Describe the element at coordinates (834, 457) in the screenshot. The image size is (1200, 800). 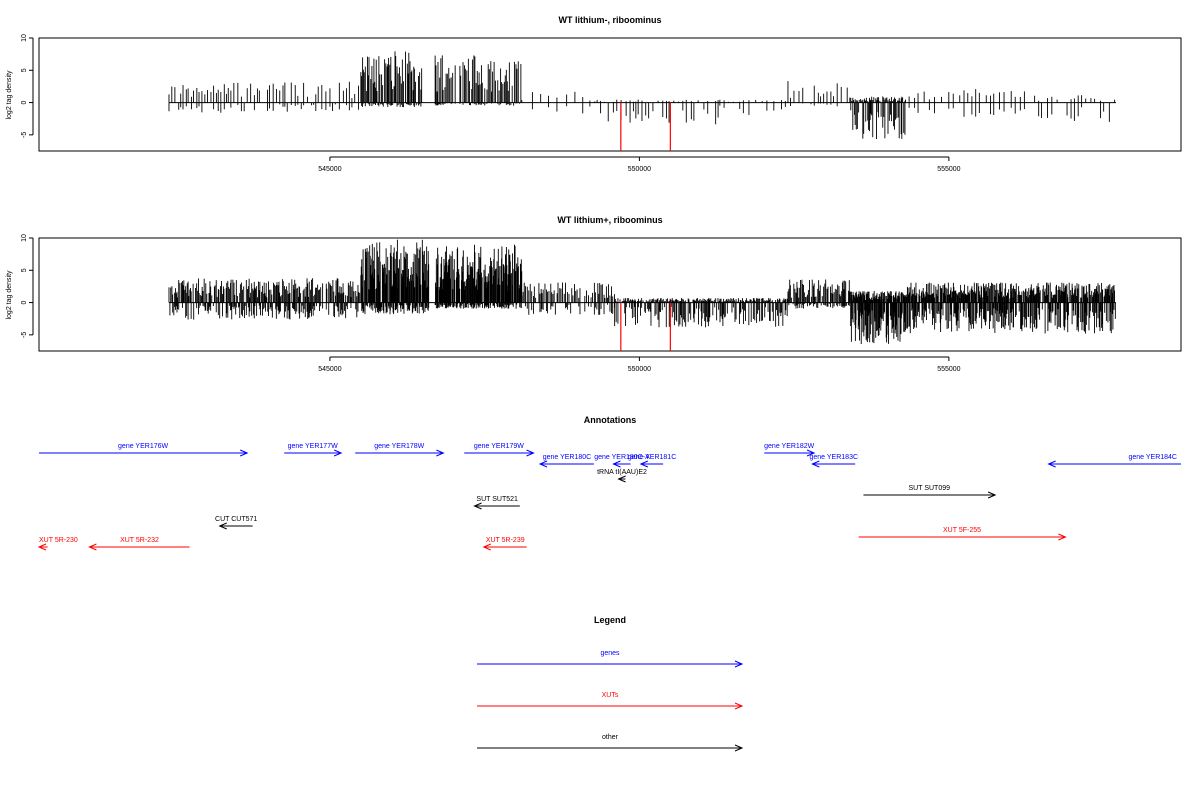
I see `feature-label: gene YER183C` at that location.